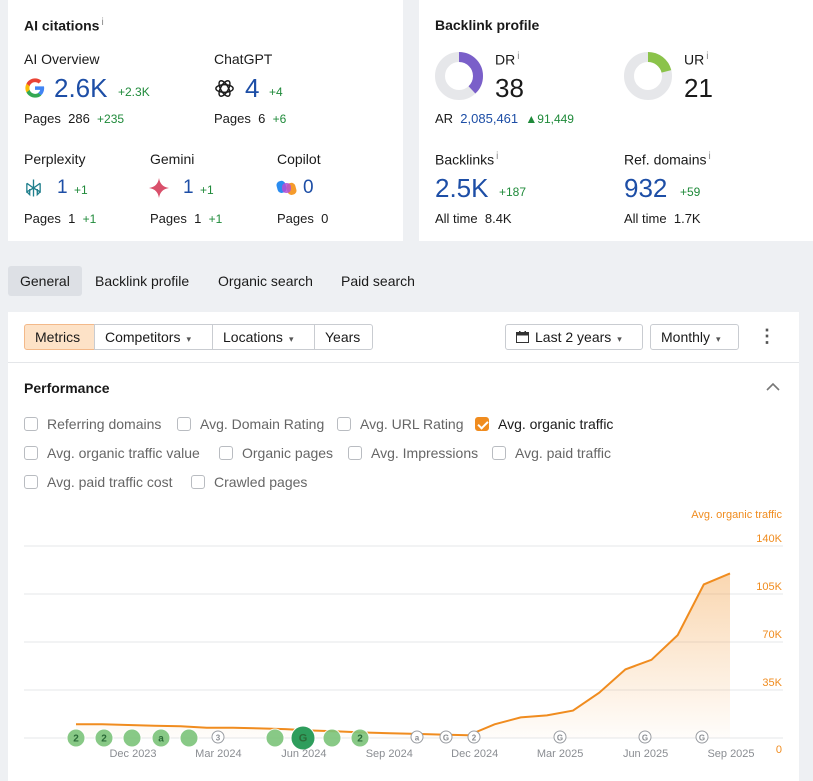 Image resolution: width=813 pixels, height=781 pixels. What do you see at coordinates (779, 750) in the screenshot?
I see `y-tick-label: 0` at bounding box center [779, 750].